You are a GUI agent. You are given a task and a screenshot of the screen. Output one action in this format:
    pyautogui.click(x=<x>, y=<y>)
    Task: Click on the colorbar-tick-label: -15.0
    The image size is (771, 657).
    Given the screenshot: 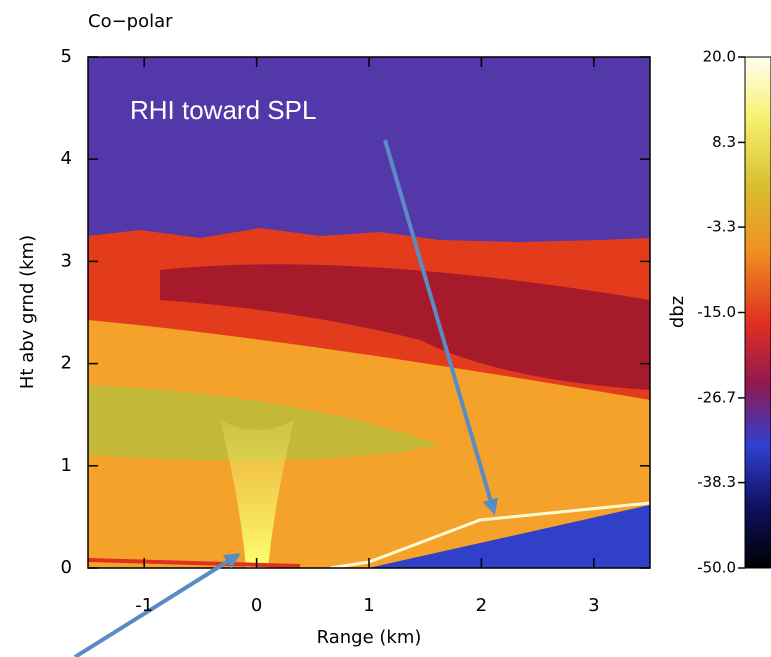 What is the action you would take?
    pyautogui.click(x=716, y=312)
    